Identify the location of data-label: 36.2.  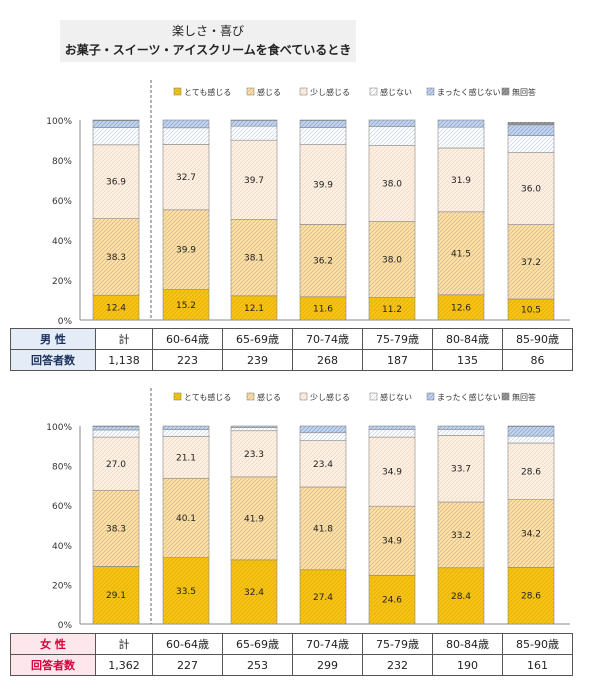
(323, 262).